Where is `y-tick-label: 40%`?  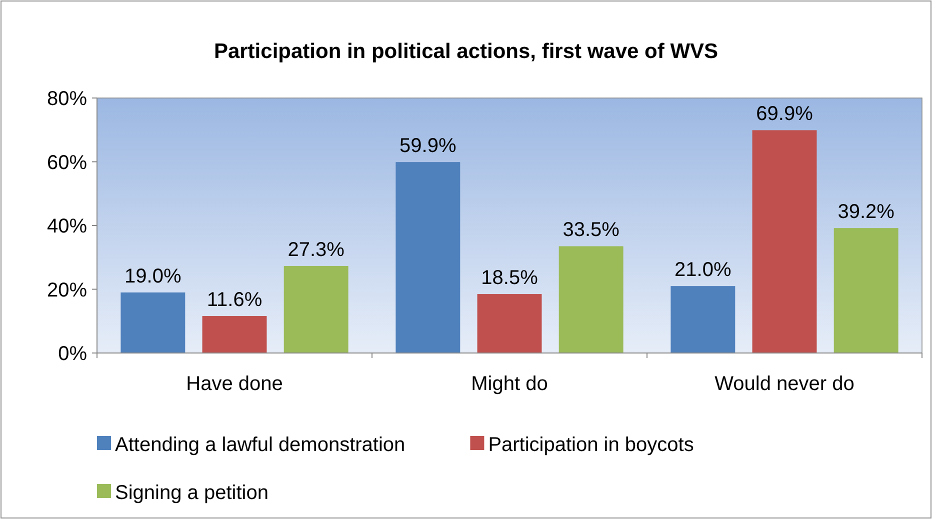 y-tick-label: 40% is located at coordinates (67, 227).